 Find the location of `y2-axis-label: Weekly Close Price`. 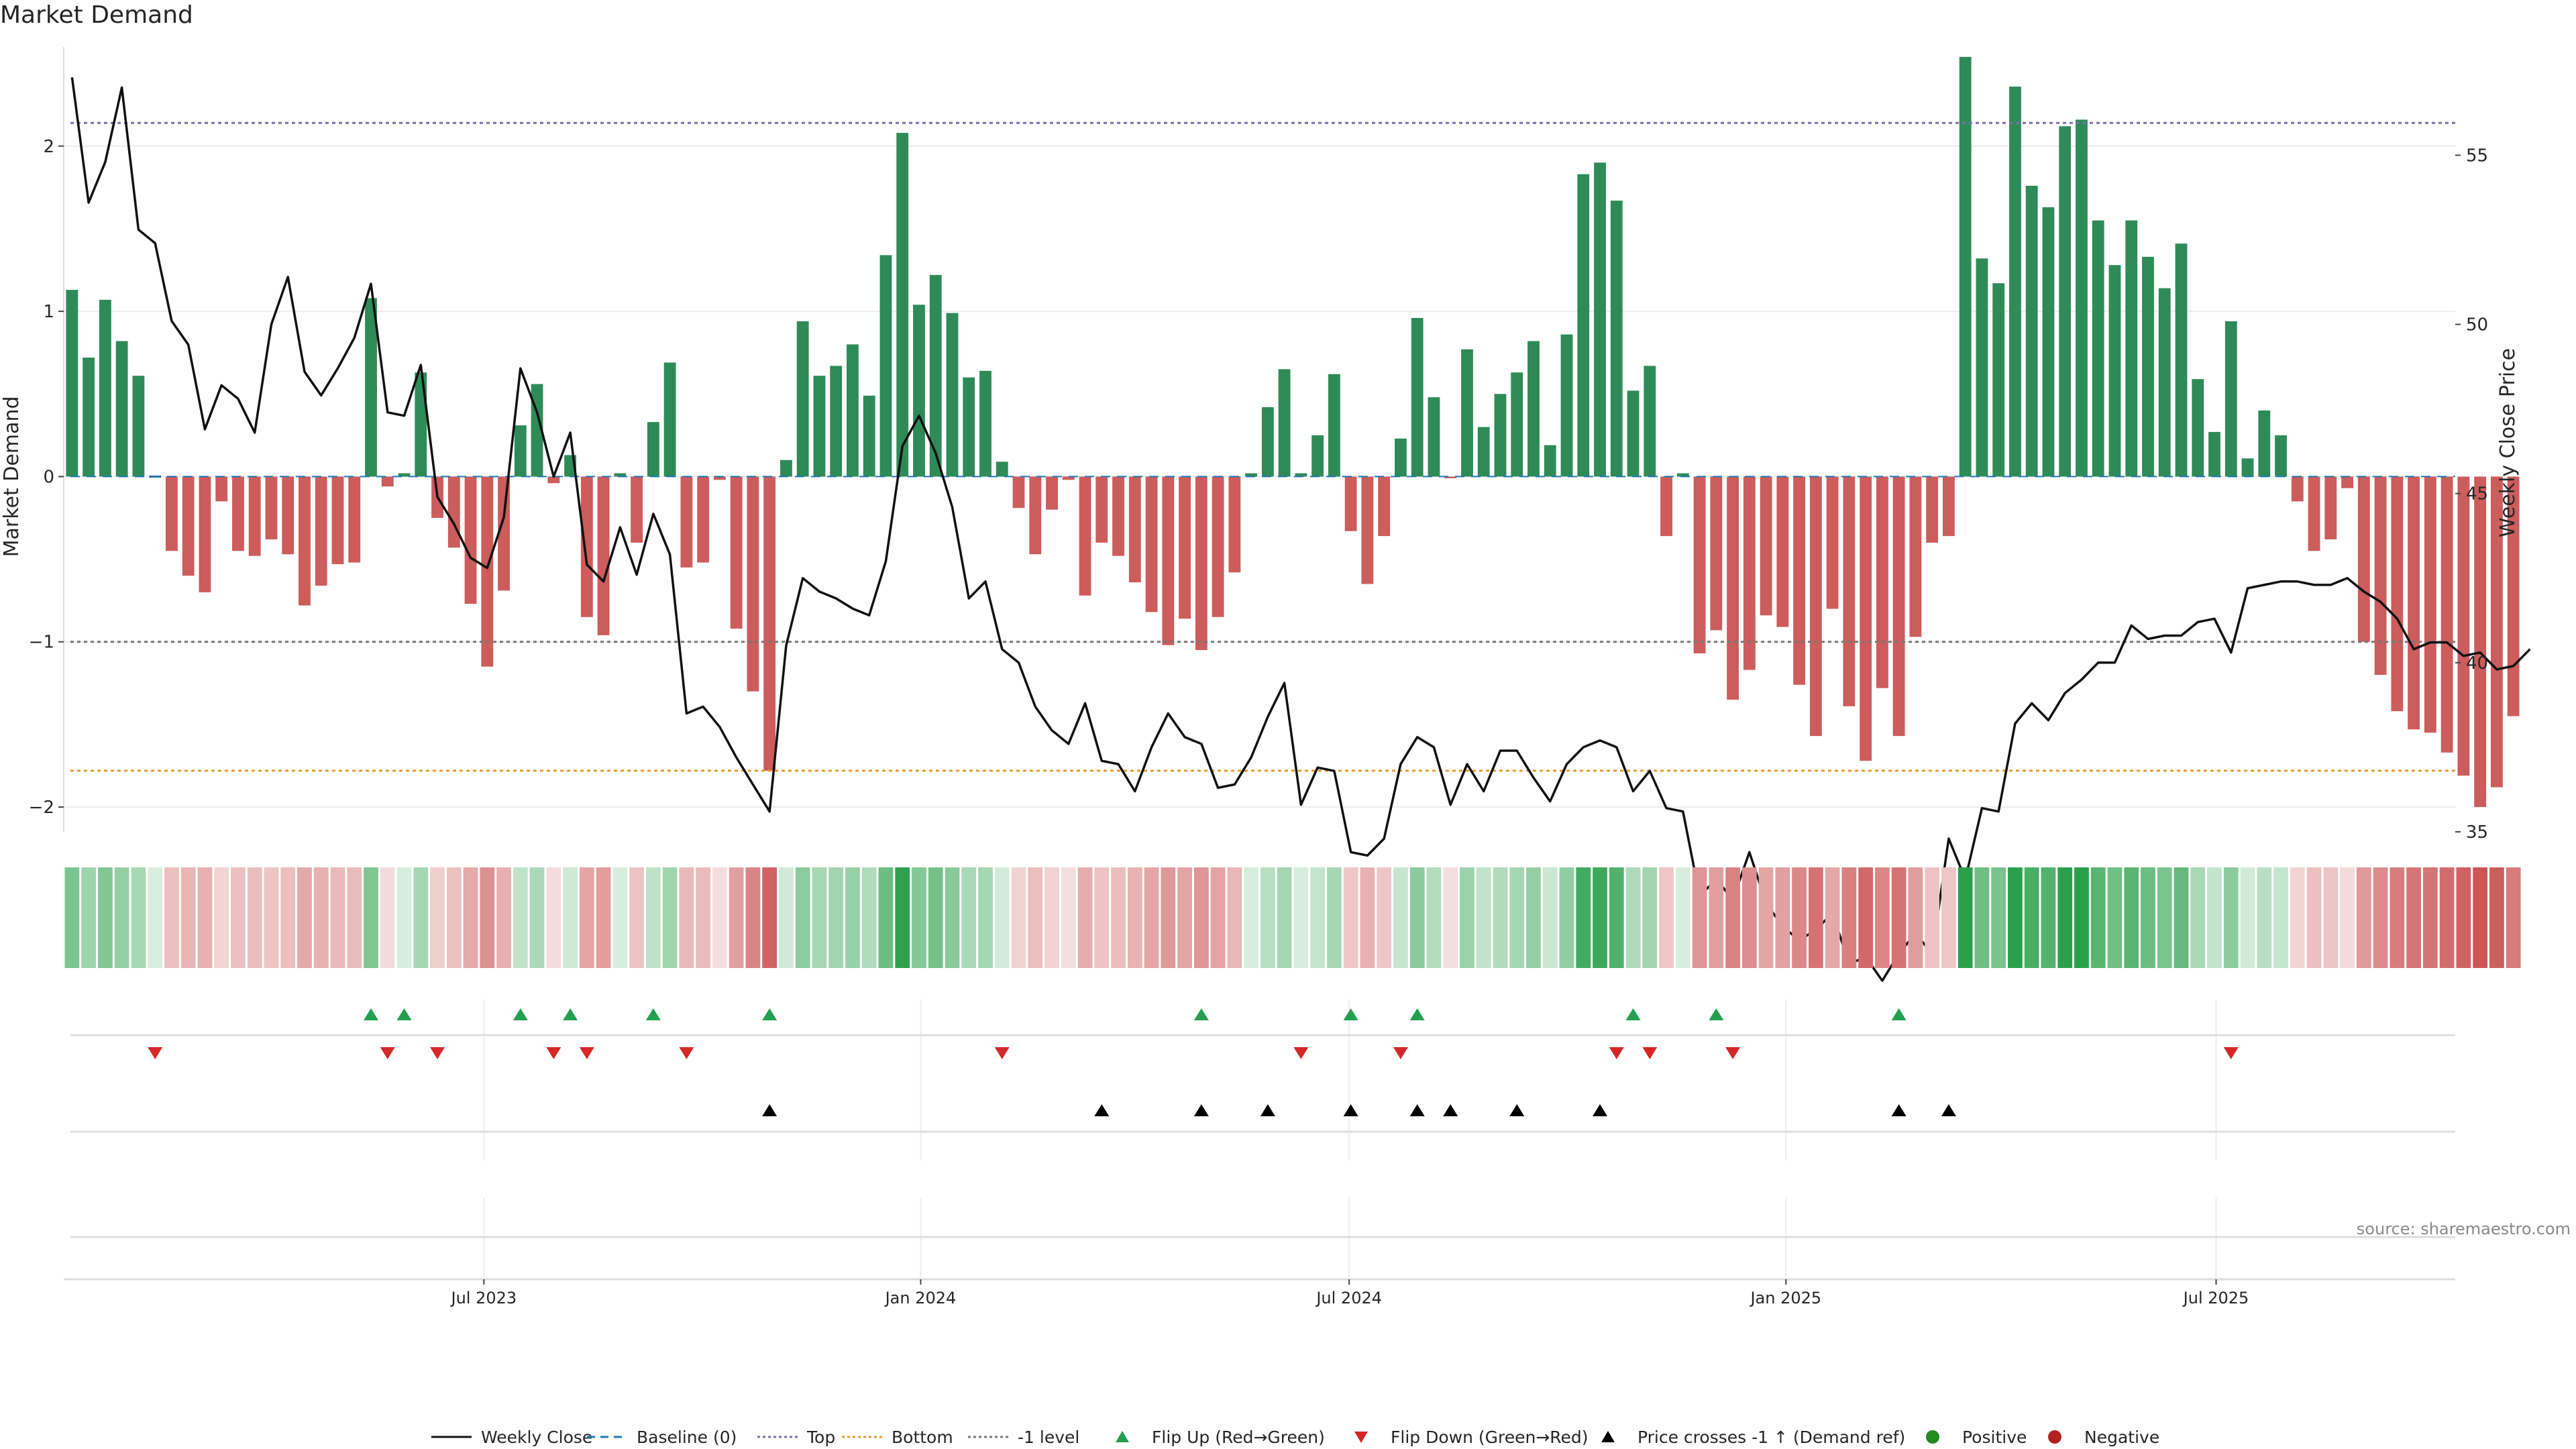

y2-axis-label: Weekly Close Price is located at coordinates (2508, 442).